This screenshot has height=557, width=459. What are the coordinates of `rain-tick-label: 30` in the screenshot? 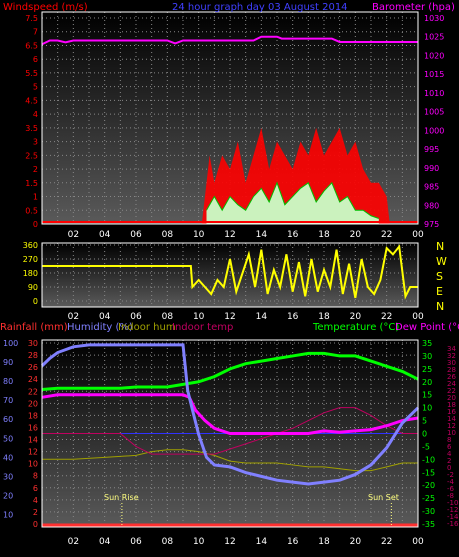 It's located at (33, 343).